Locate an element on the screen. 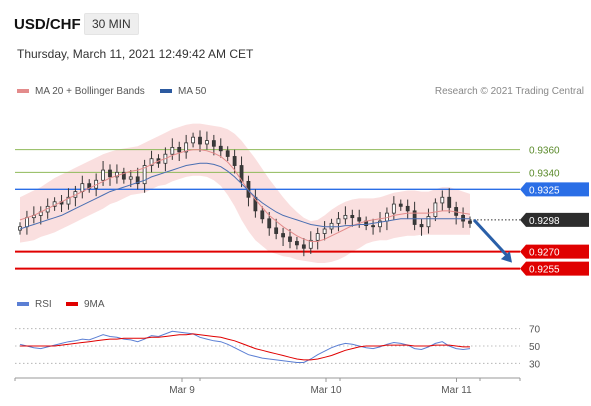  level-tag-text: 0.9255 is located at coordinates (544, 270).